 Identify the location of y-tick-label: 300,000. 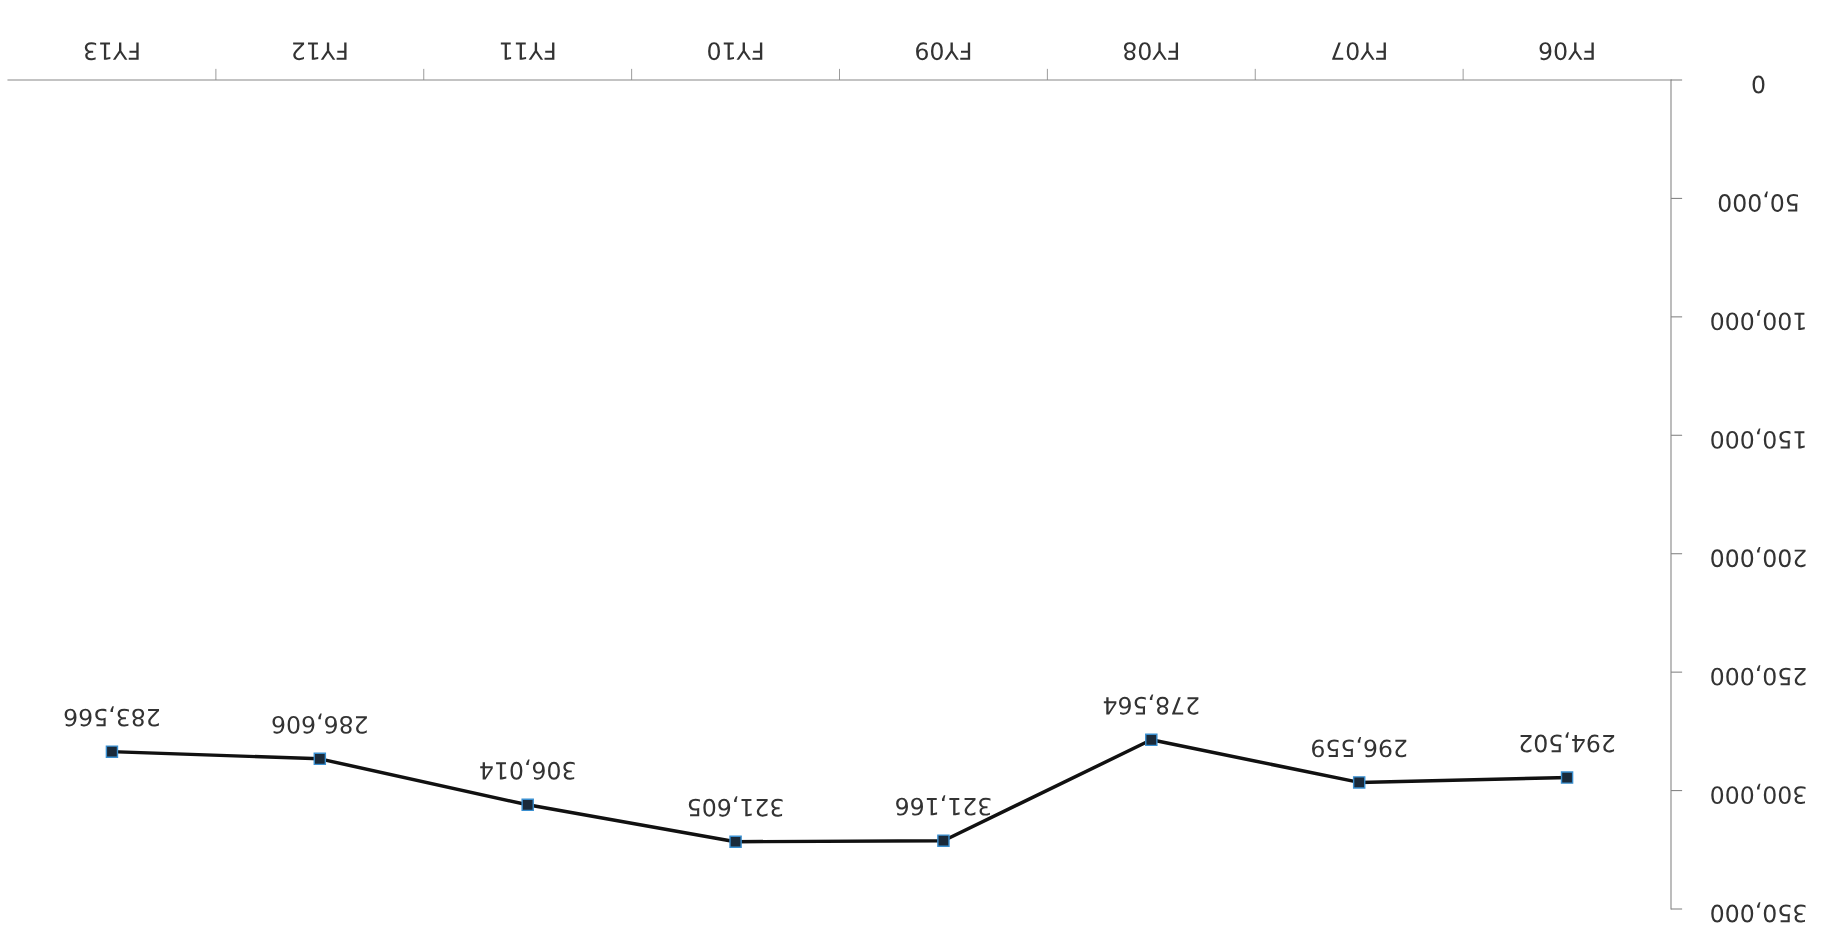
(1758, 794).